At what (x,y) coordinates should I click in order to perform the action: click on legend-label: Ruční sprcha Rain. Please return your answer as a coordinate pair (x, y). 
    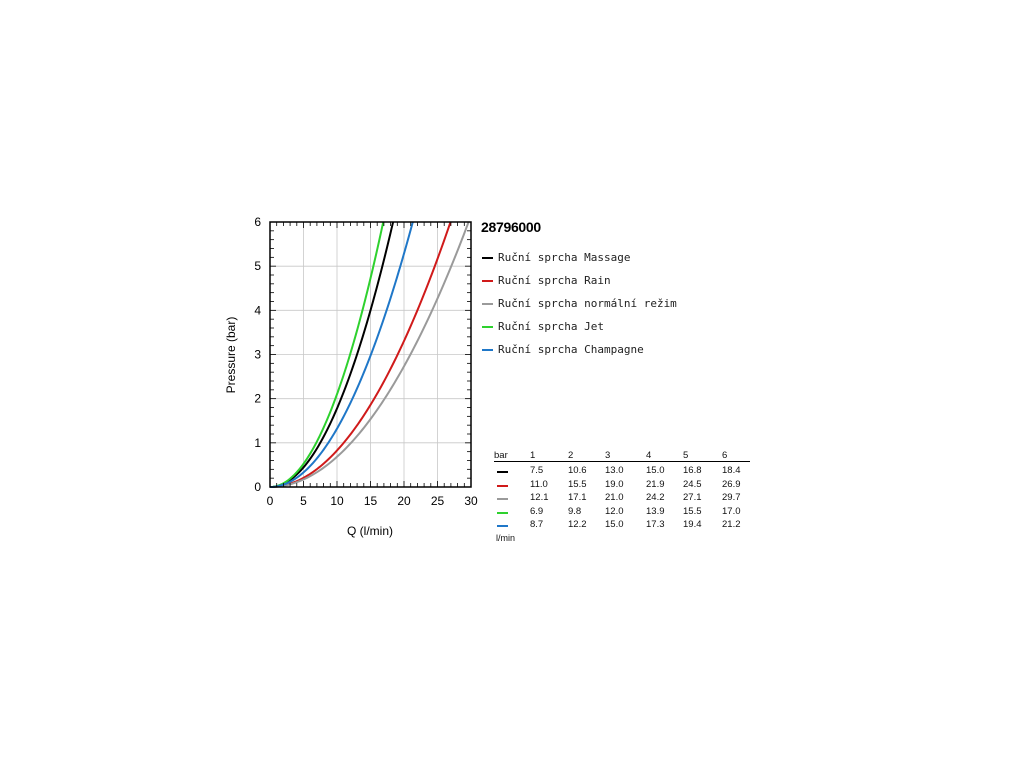
    Looking at the image, I should click on (554, 280).